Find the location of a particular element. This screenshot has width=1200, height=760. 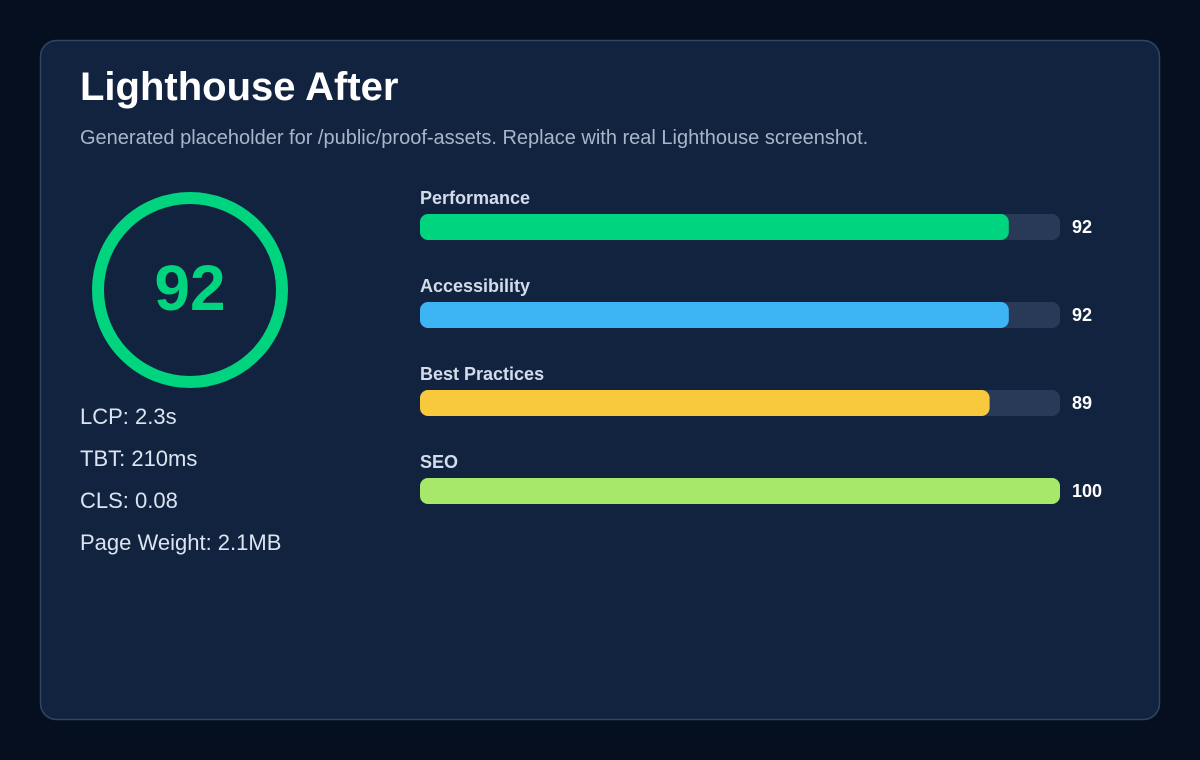

score-ring is located at coordinates (190, 290).